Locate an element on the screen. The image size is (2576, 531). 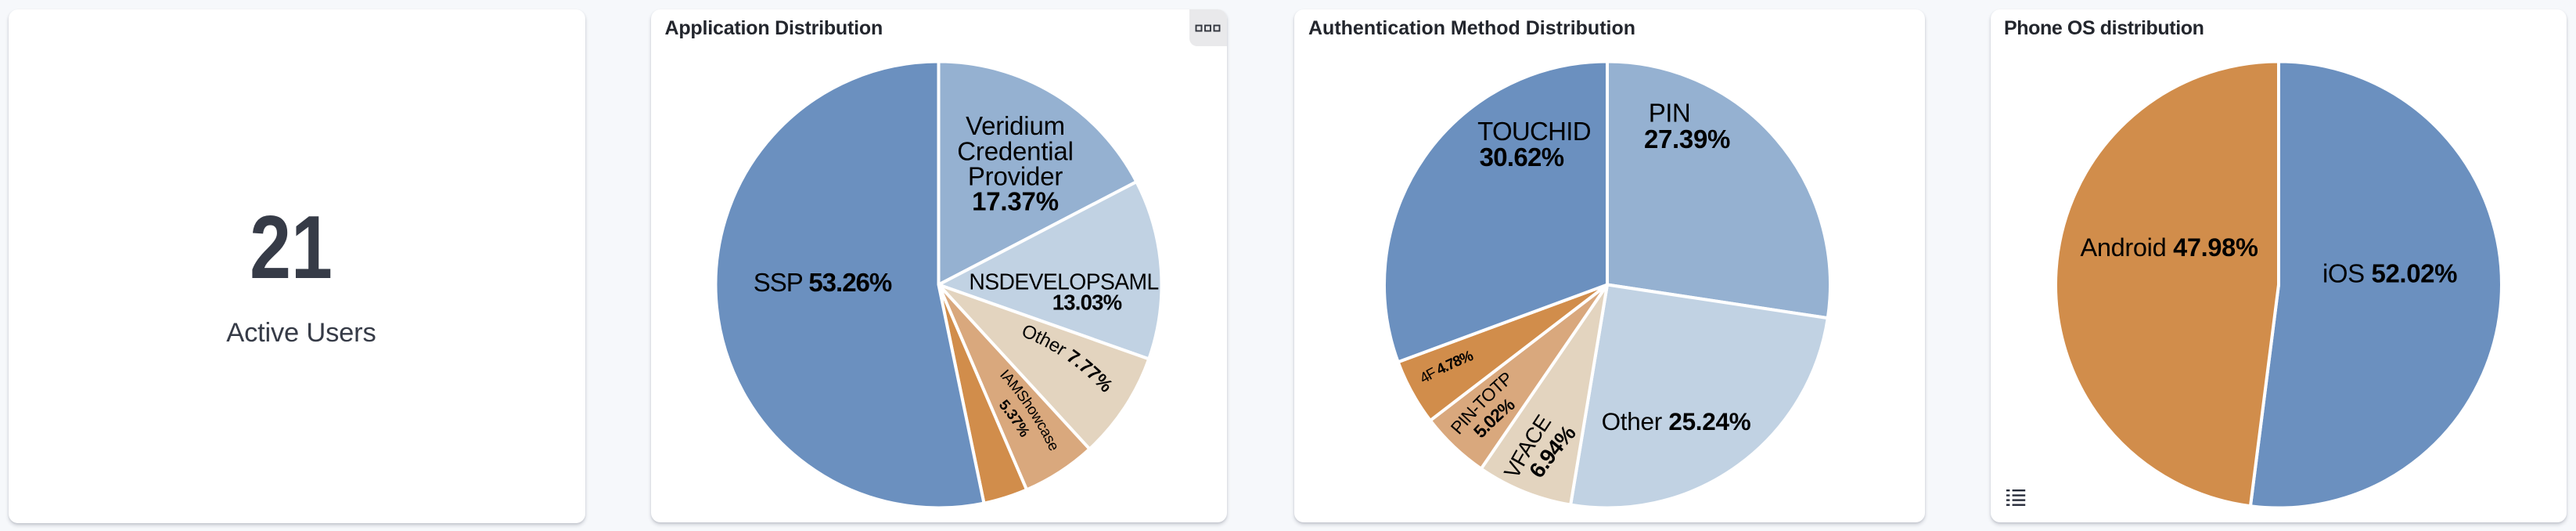
svg-text: NSDEVELOPSAML is located at coordinates (1063, 281).